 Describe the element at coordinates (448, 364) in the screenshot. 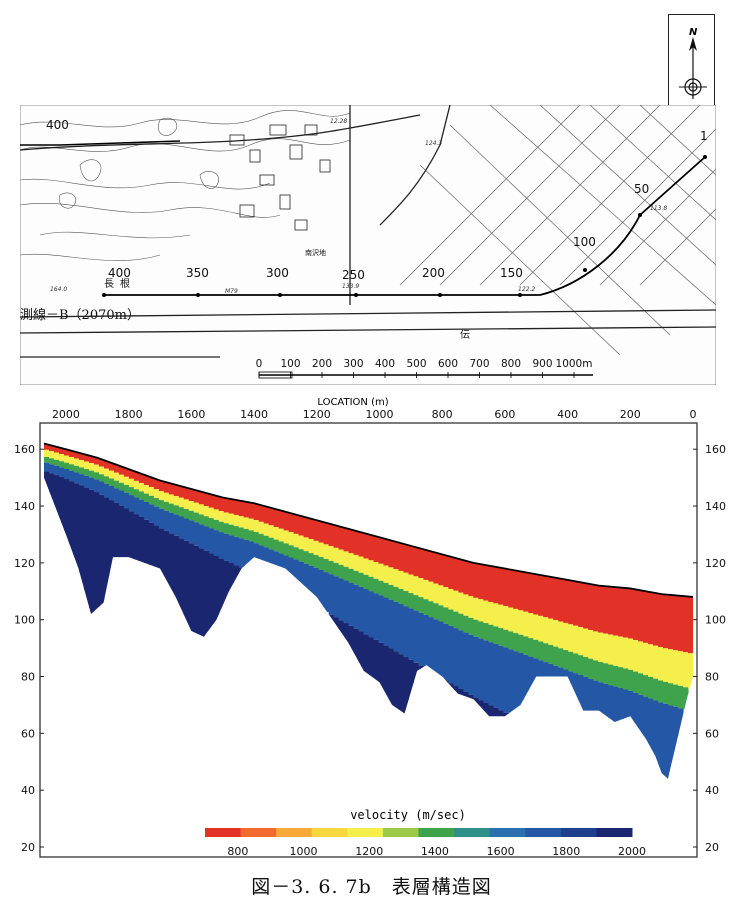

I see `scale-tick-label: 600` at that location.